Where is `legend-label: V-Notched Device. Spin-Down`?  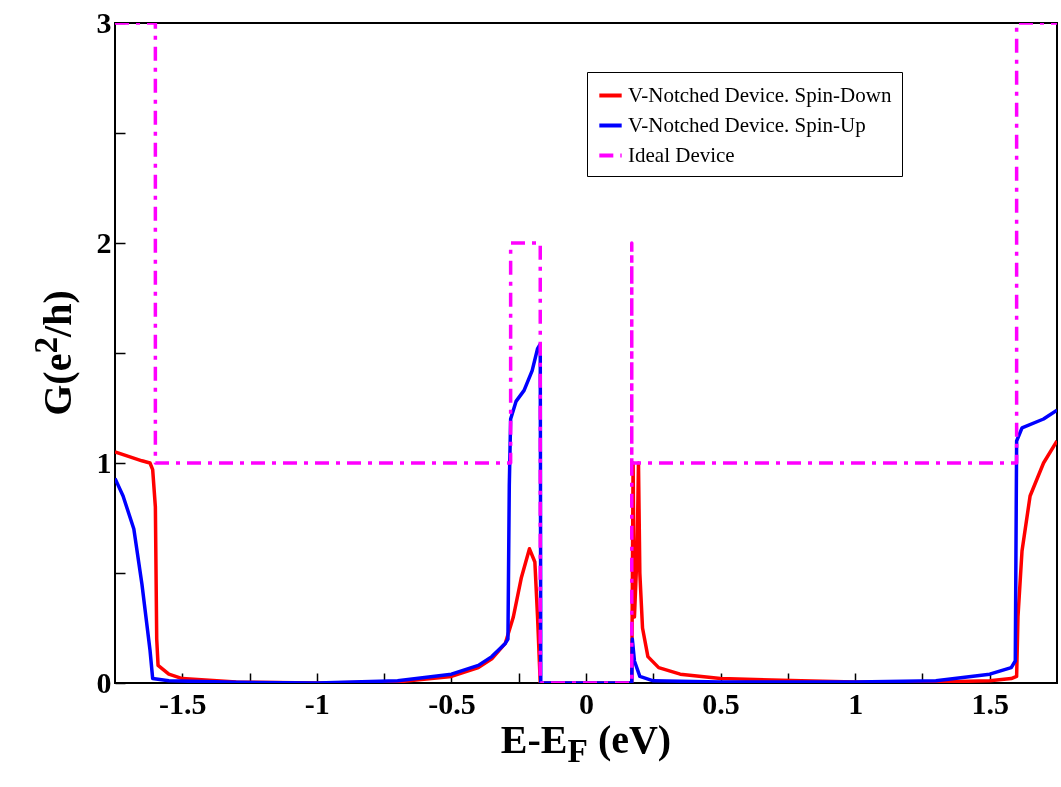
legend-label: V-Notched Device. Spin-Down is located at coordinates (760, 94).